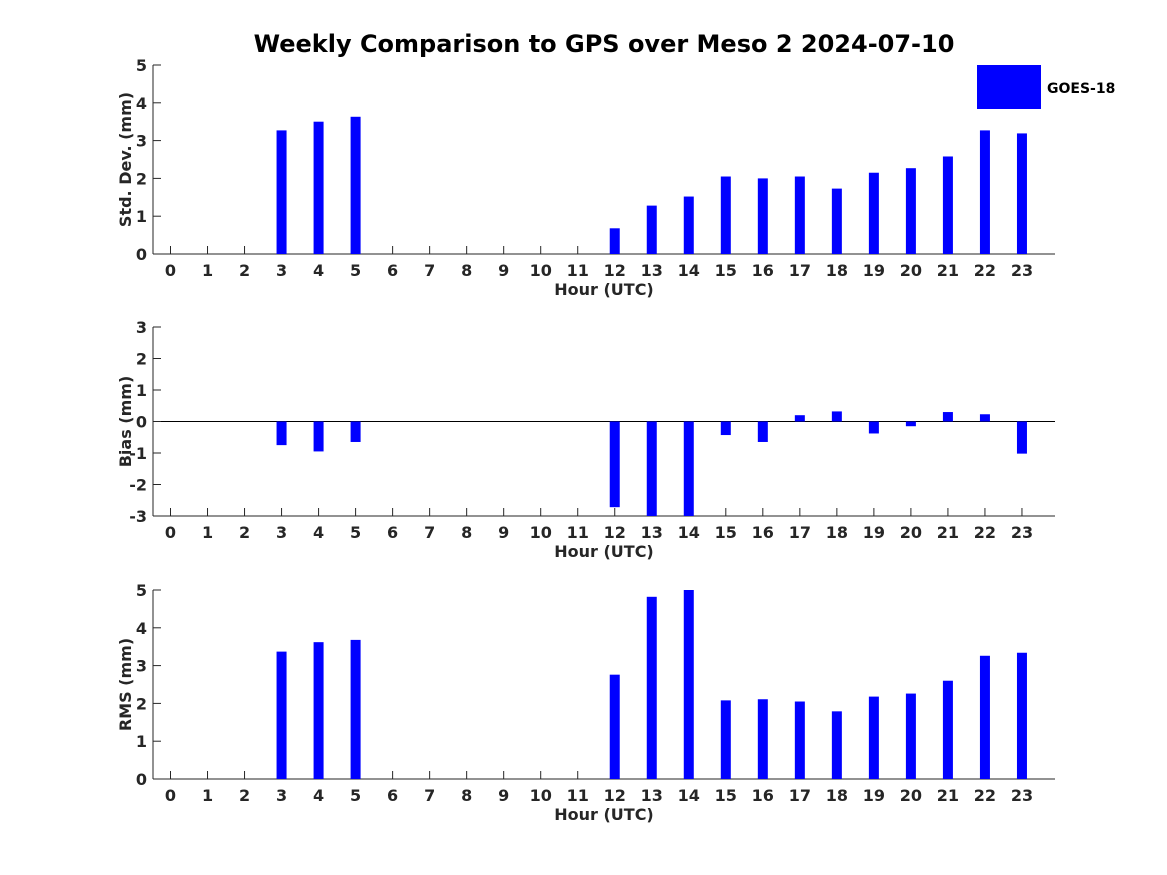 This screenshot has height=875, width=1167. What do you see at coordinates (141, 779) in the screenshot?
I see `y-tick-label: 0` at bounding box center [141, 779].